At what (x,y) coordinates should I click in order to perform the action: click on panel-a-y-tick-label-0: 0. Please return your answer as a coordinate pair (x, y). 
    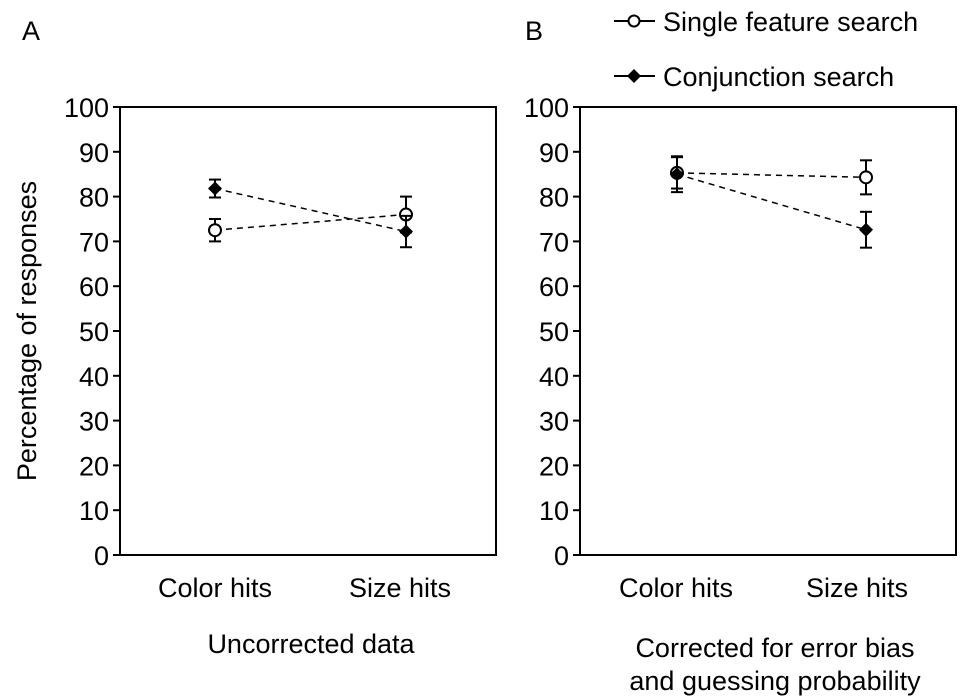
    Looking at the image, I should click on (101, 556).